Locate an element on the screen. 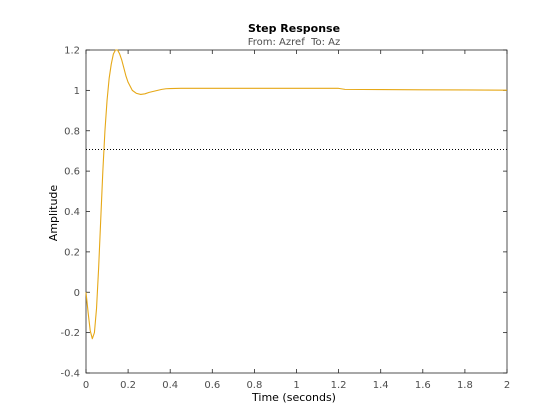 This screenshot has height=420, width=560. subtitle-from: From: Azref is located at coordinates (276, 42).